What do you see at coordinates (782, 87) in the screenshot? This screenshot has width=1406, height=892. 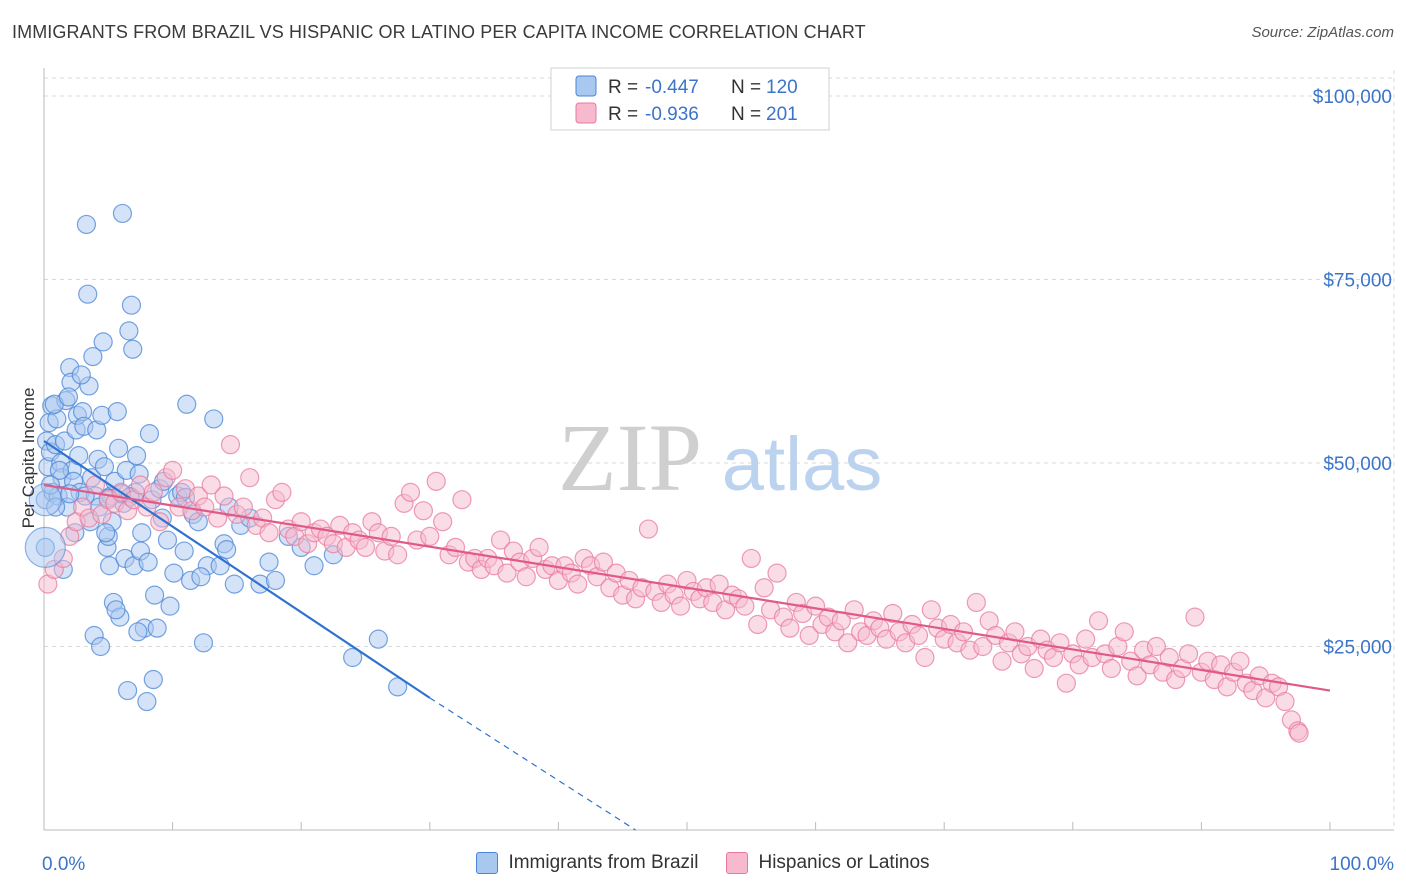 I see `legend-box-n-value-0: 120` at bounding box center [782, 87].